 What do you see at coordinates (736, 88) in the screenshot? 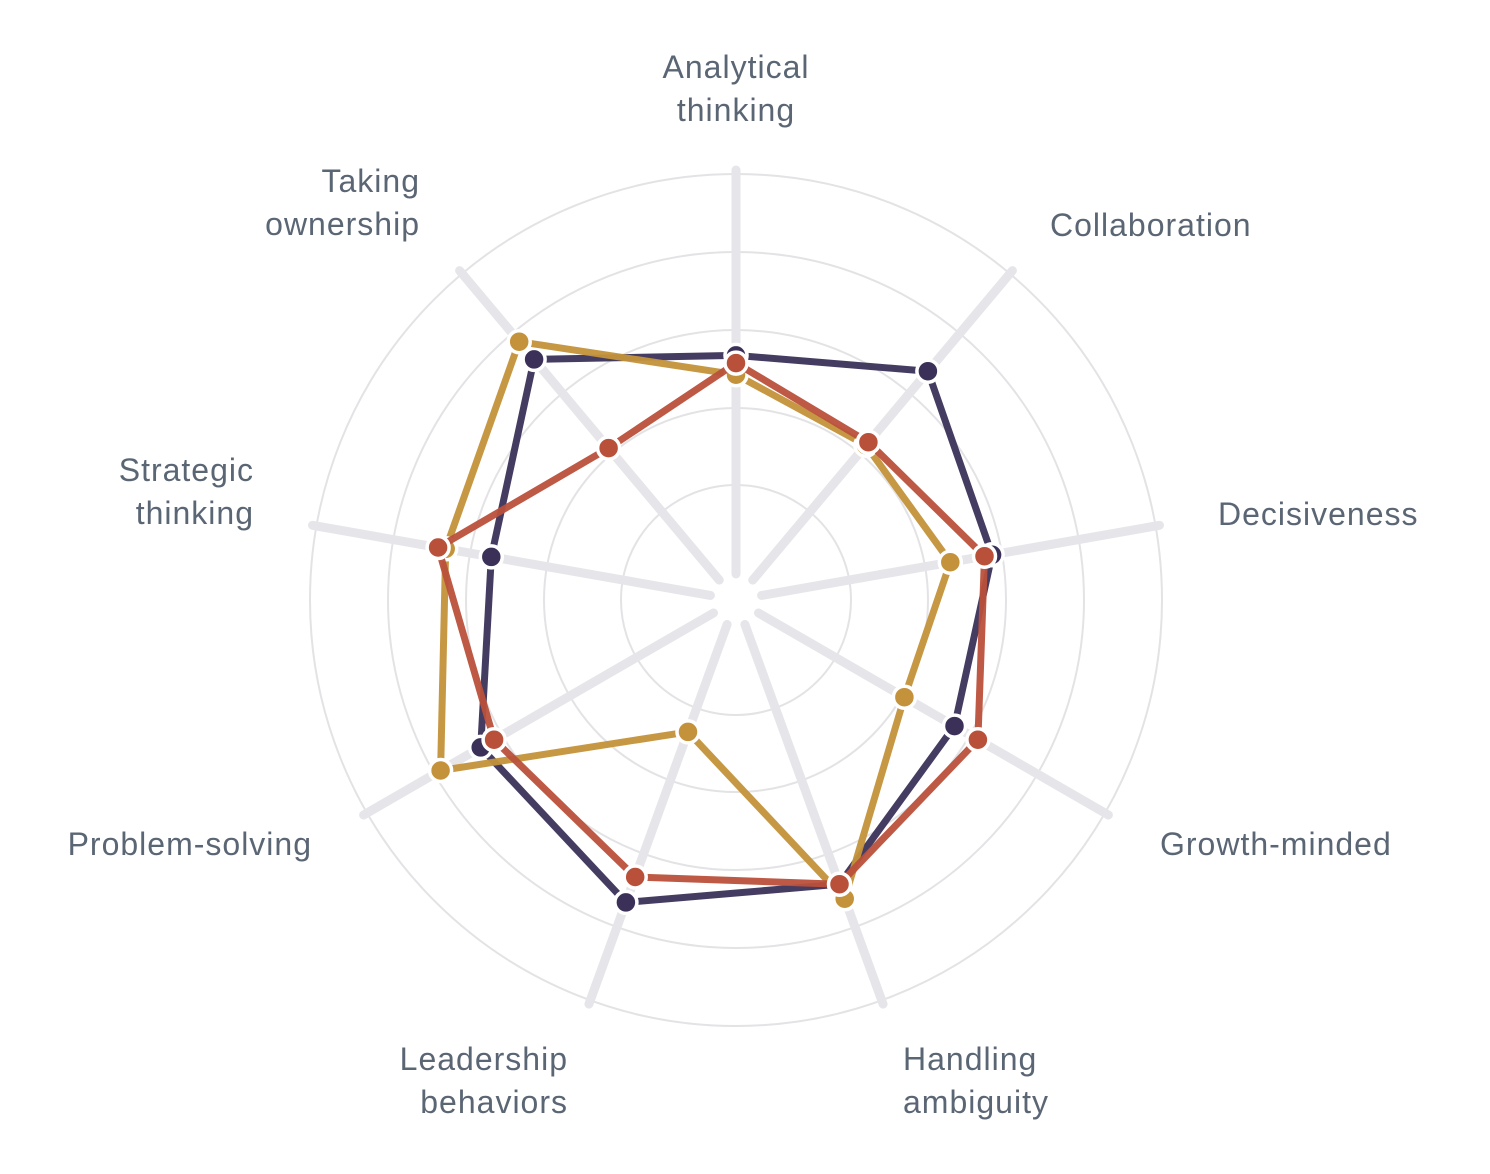
I see `axis-label-1: Analytical thinking` at bounding box center [736, 88].